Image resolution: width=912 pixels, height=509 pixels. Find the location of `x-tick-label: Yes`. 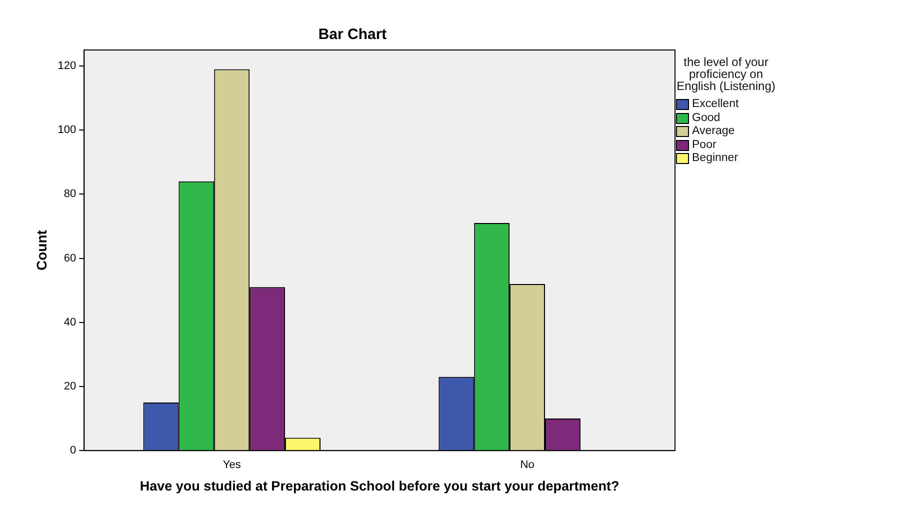

x-tick-label: Yes is located at coordinates (232, 465).